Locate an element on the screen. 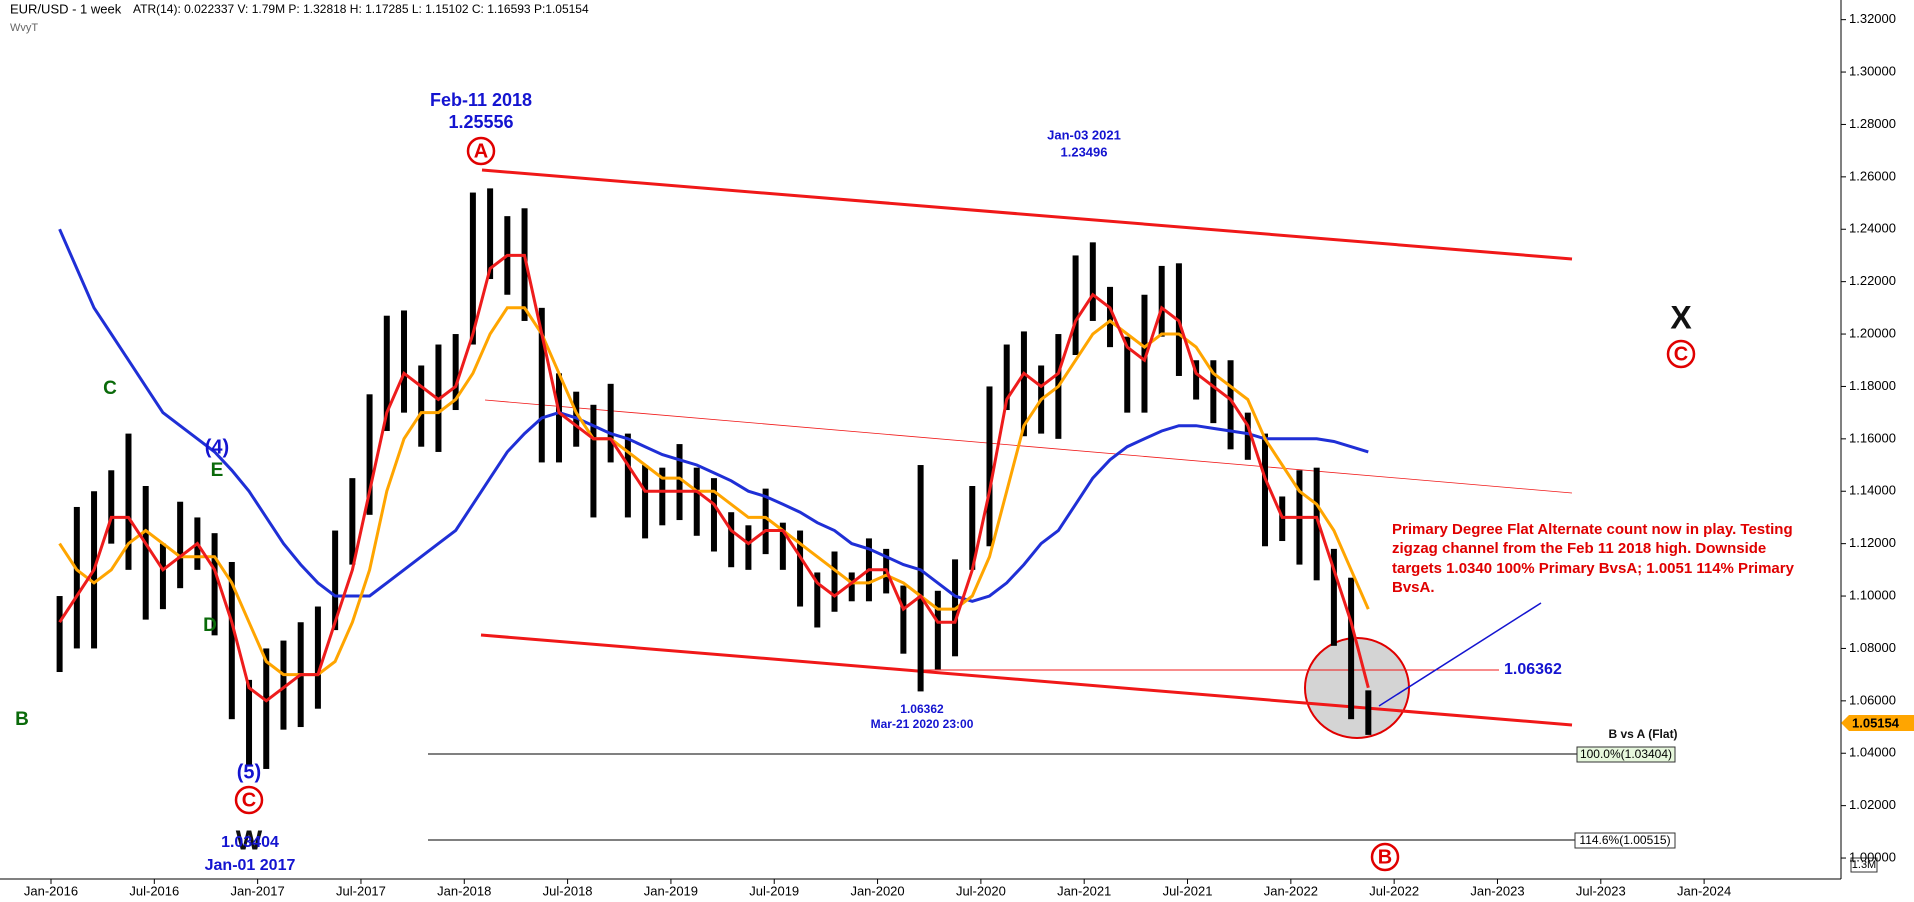 The width and height of the screenshot is (1914, 902). x-tick-label: Jan-2023 is located at coordinates (1497, 890).